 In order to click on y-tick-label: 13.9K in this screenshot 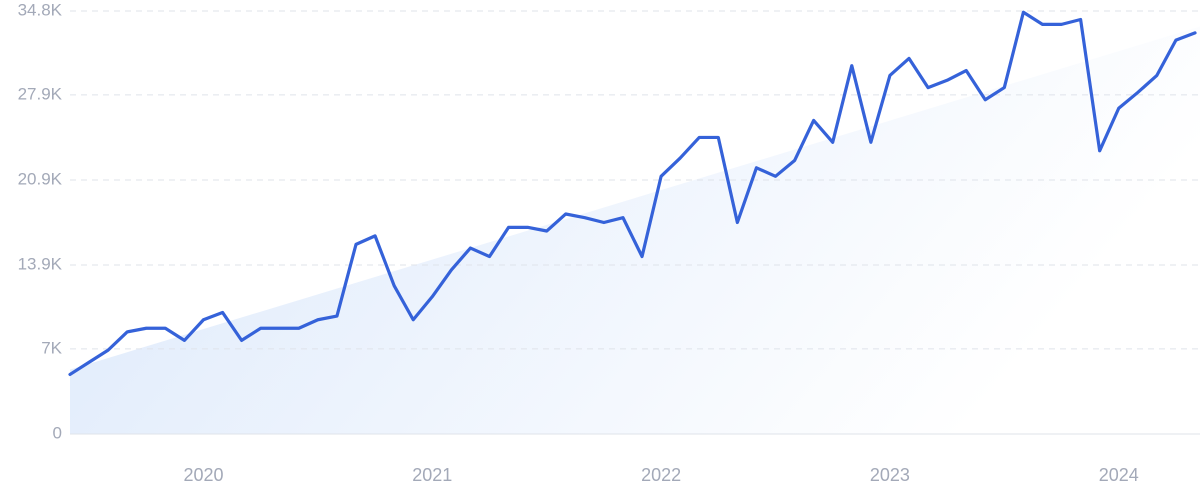, I will do `click(40, 264)`.